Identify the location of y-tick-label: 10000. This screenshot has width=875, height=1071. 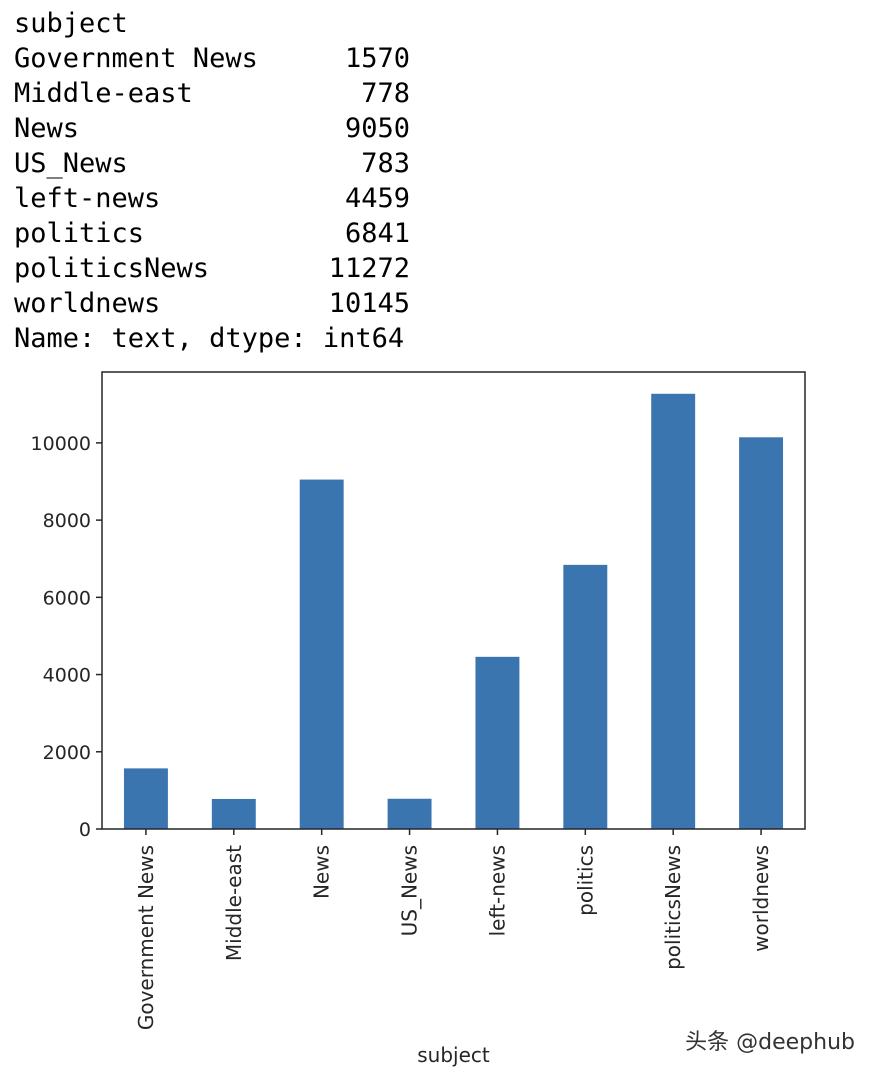
(61, 444).